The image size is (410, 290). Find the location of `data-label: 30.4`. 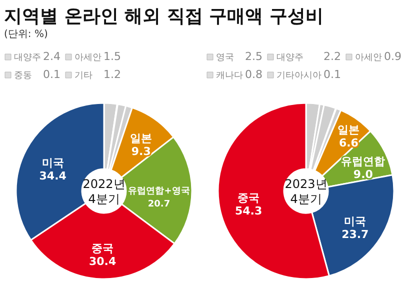

data-label: 30.4 is located at coordinates (102, 261).